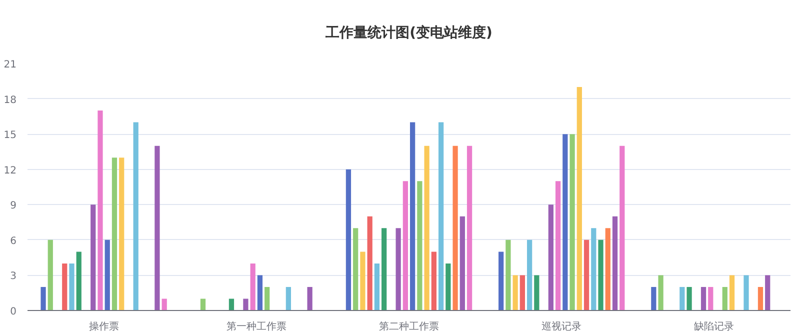 This screenshot has height=335, width=800. Describe the element at coordinates (409, 326) in the screenshot. I see `x-tick-label: 第二种工作票` at that location.